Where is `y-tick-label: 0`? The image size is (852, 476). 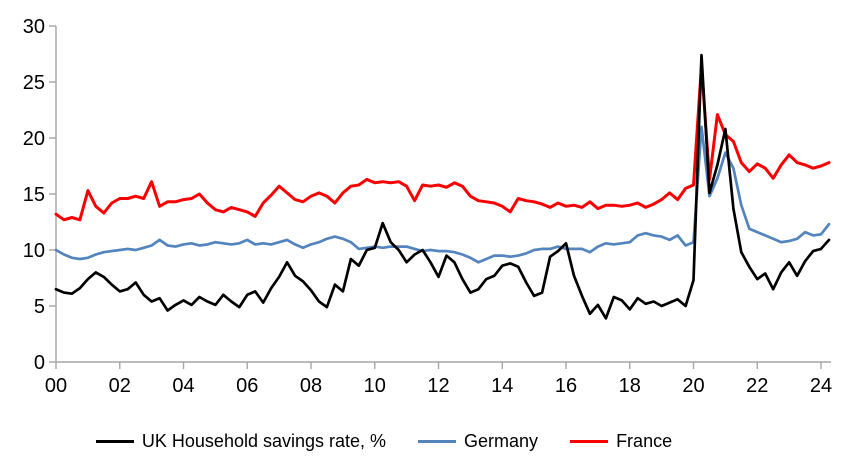
y-tick-label: 0 is located at coordinates (39, 363).